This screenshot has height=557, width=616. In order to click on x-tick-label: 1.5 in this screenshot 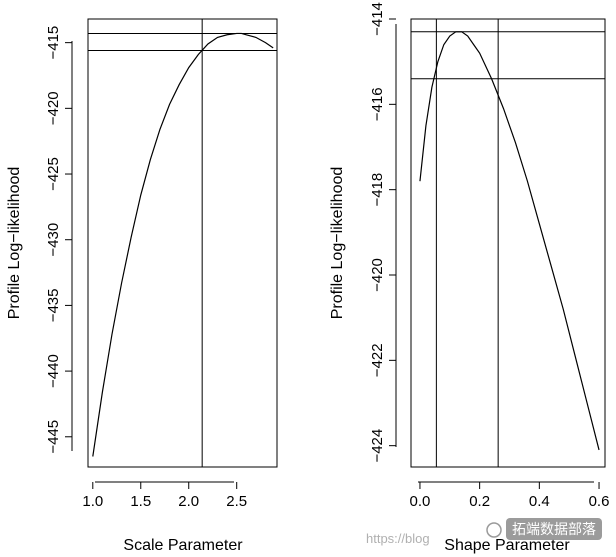, I will do `click(140, 501)`.